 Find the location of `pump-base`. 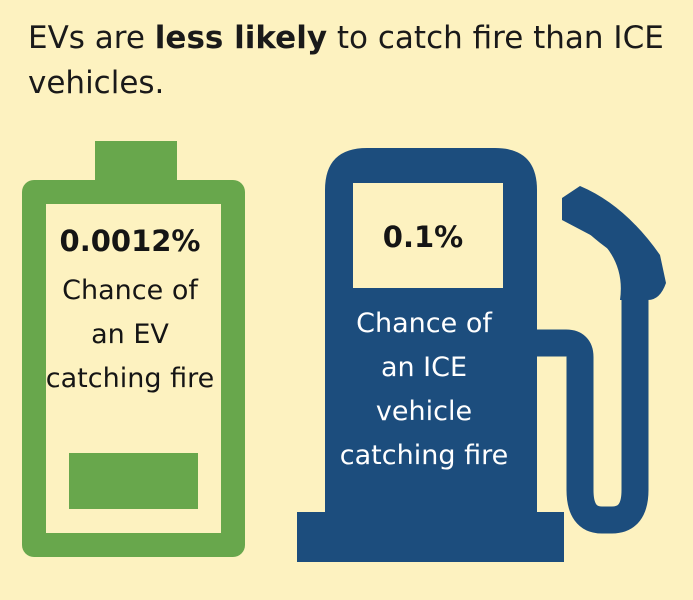

pump-base is located at coordinates (430, 537).